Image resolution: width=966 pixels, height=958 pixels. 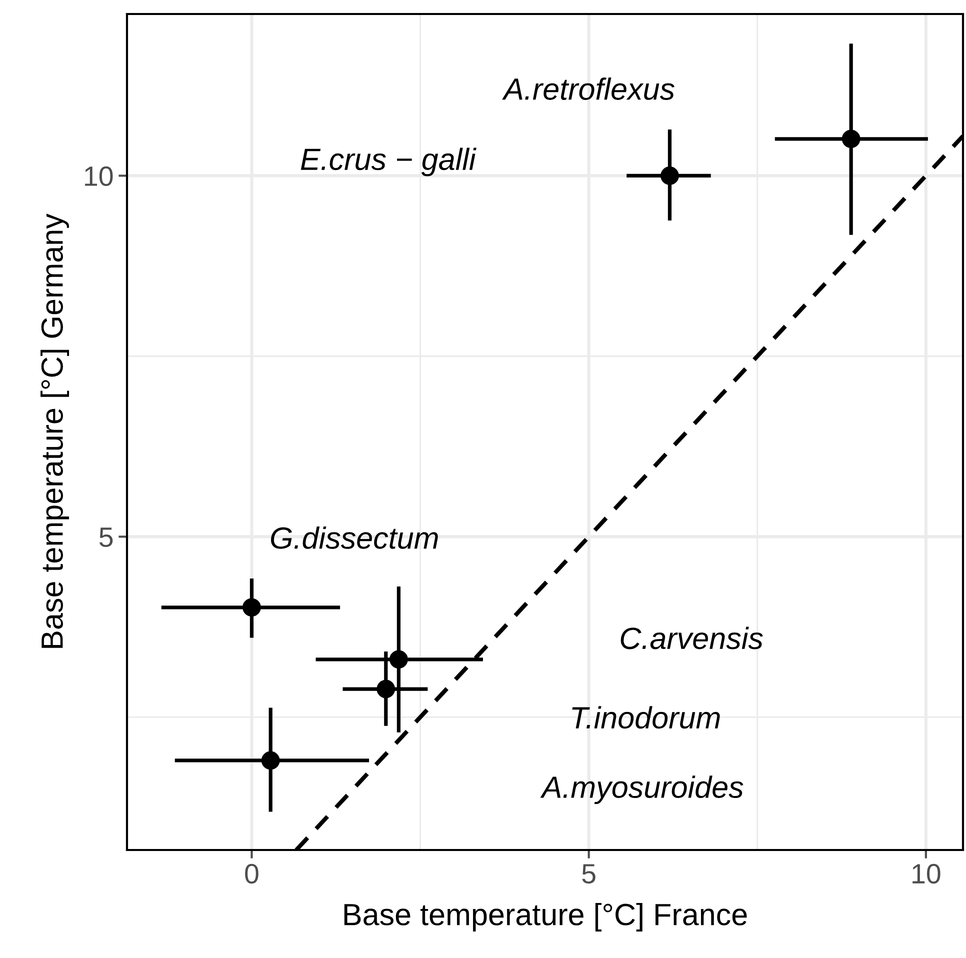 I want to click on annotation: A.retroflexus, so click(x=588, y=89).